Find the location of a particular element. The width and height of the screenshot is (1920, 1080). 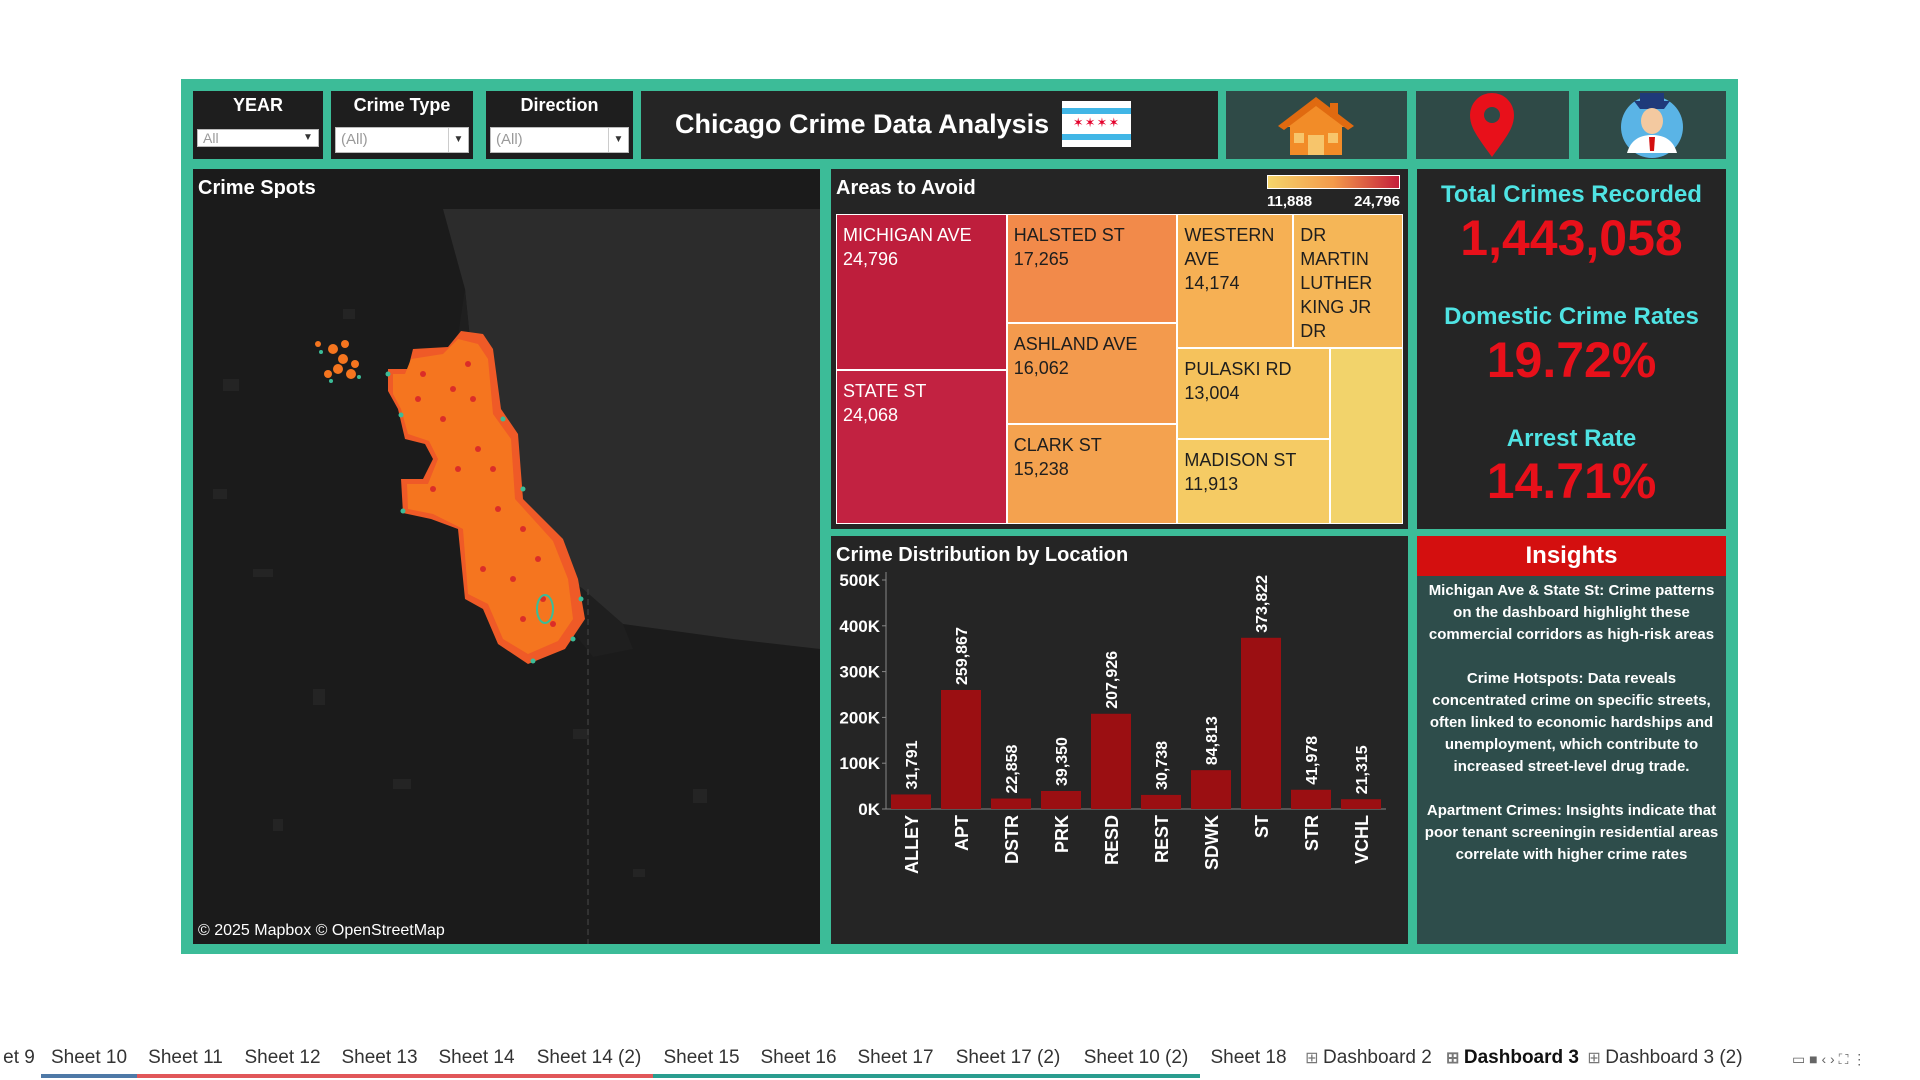

sheet-tab: ⊞ Dashboard 3 is located at coordinates (1512, 1058).